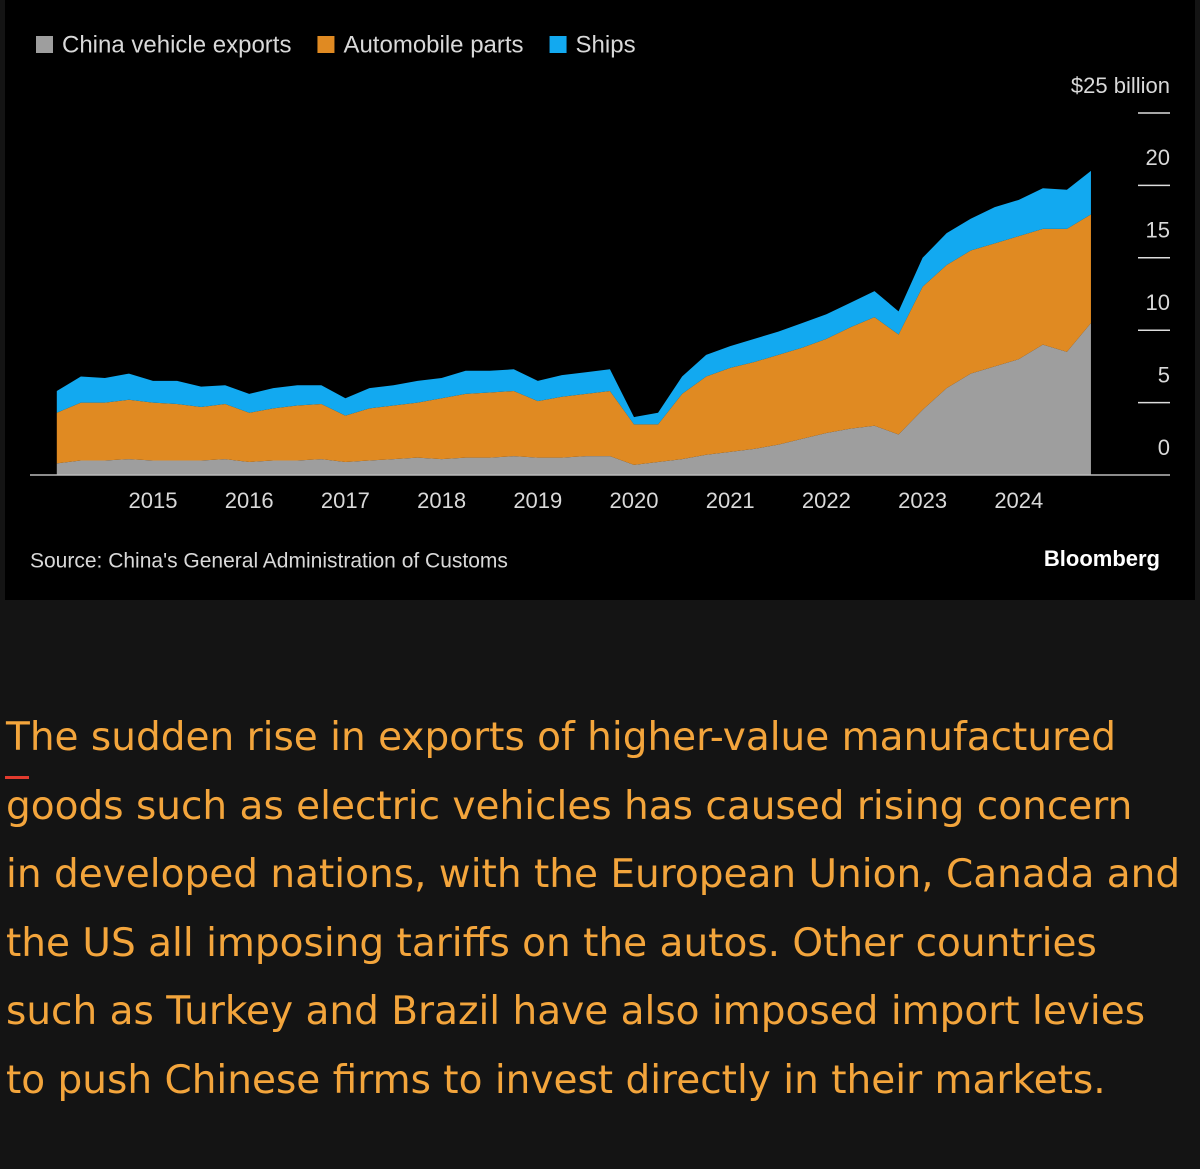 The width and height of the screenshot is (1200, 1169). Describe the element at coordinates (537, 500) in the screenshot. I see `x-tick-label: 2019` at that location.